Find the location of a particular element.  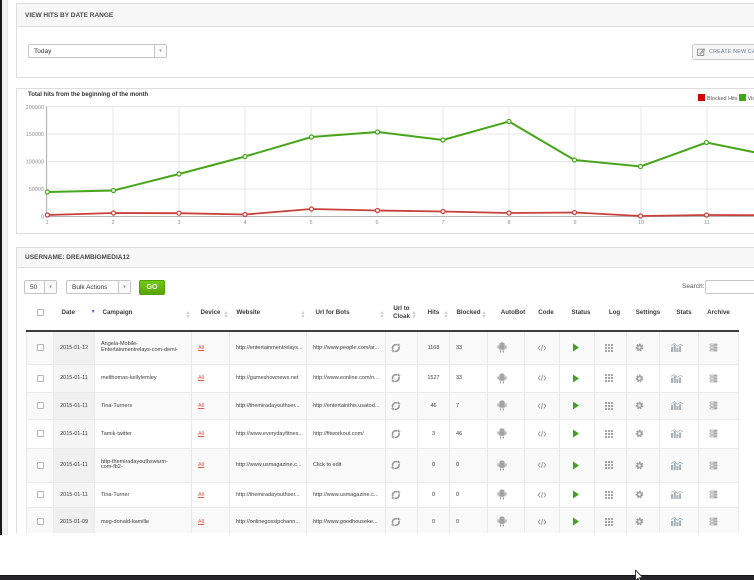

svg-text: 5 is located at coordinates (310, 223).